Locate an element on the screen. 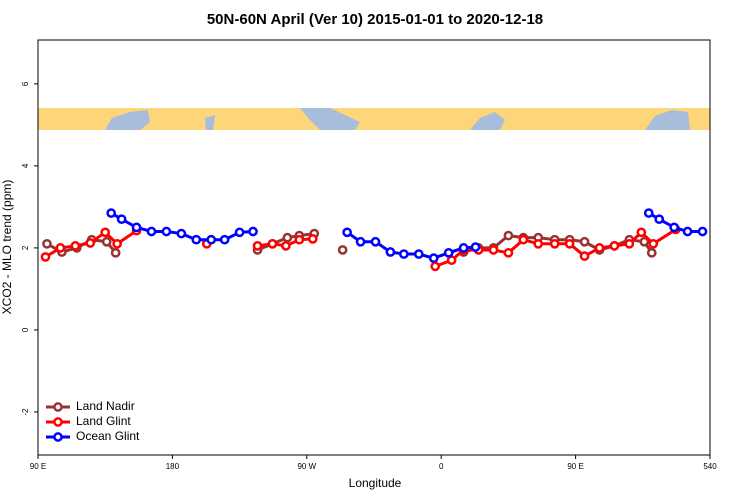 This screenshot has height=500, width=750. x-axis-label: Longitude is located at coordinates (375, 483).